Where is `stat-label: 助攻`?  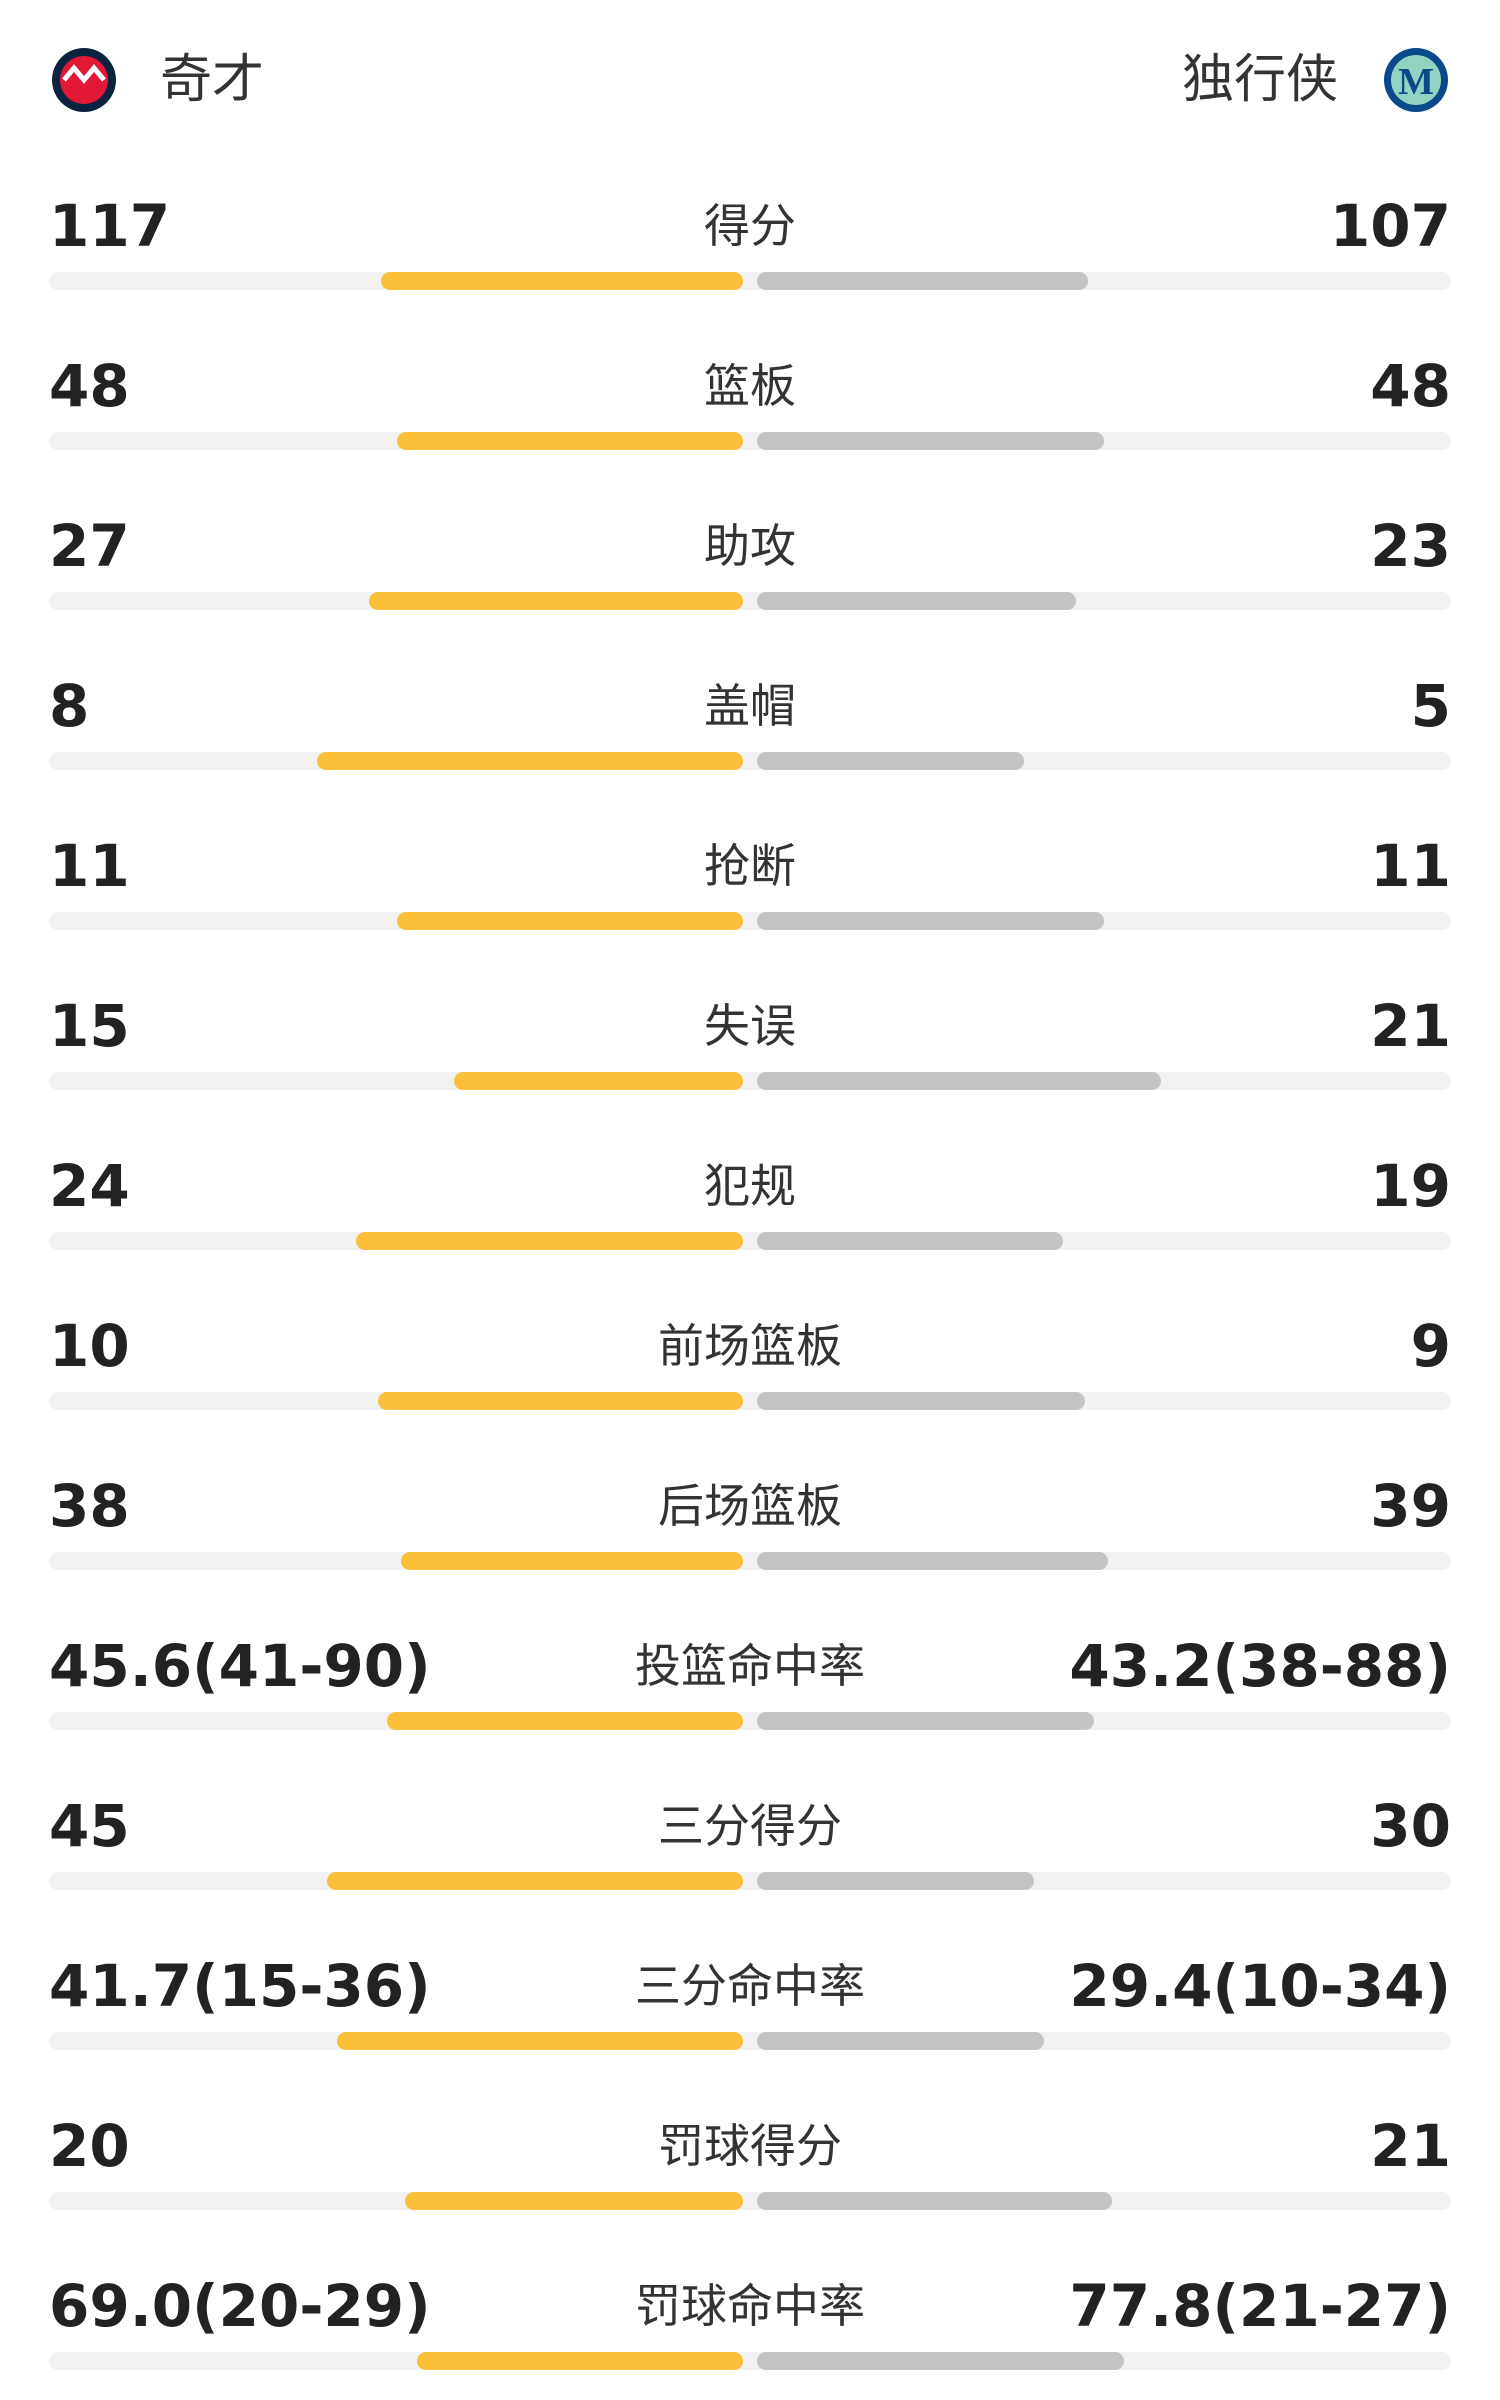 stat-label: 助攻 is located at coordinates (750, 546).